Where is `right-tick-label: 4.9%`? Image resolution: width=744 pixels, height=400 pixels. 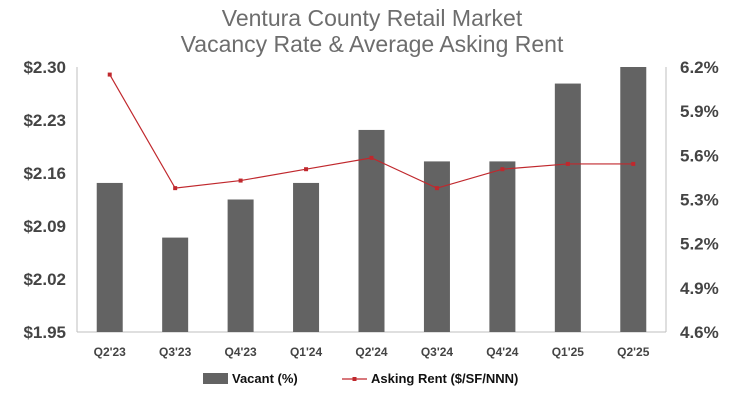
right-tick-label: 4.9% is located at coordinates (699, 288).